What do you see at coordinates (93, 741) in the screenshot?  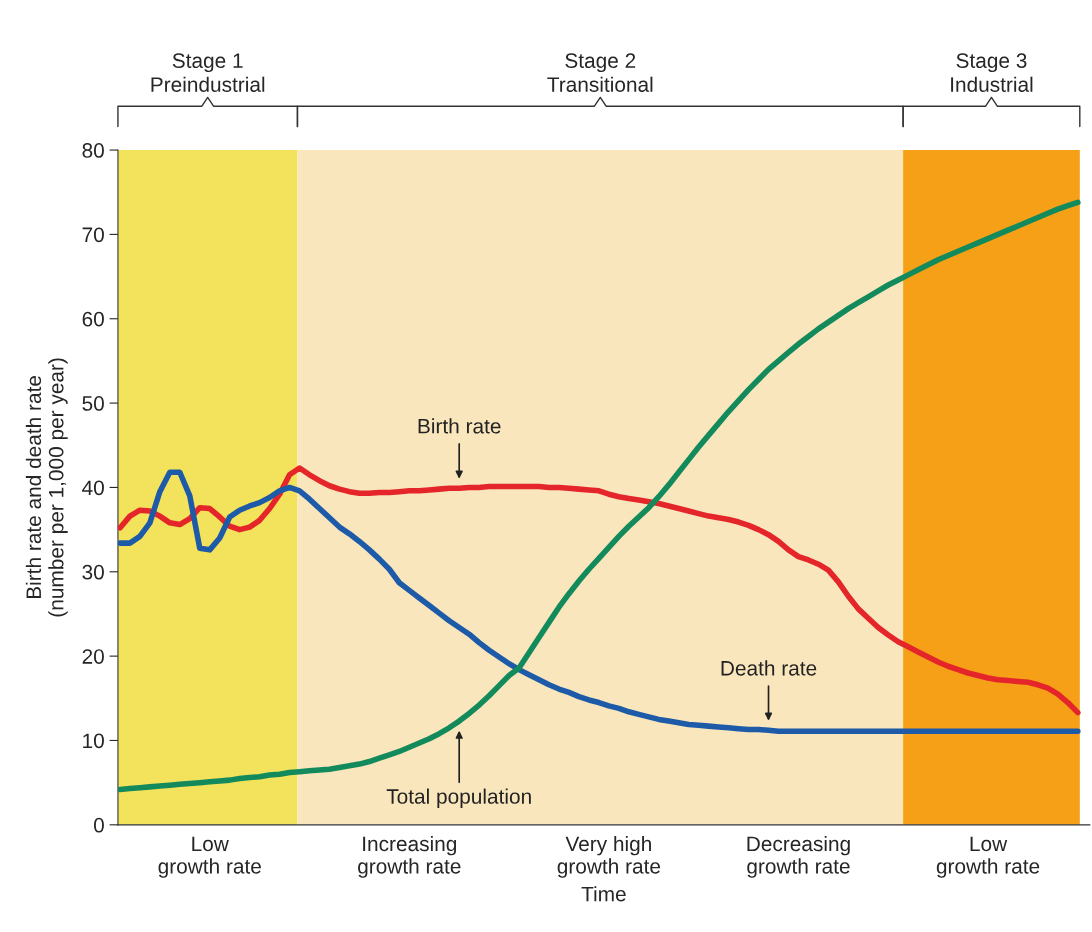 I see `y-tick-label: 10` at bounding box center [93, 741].